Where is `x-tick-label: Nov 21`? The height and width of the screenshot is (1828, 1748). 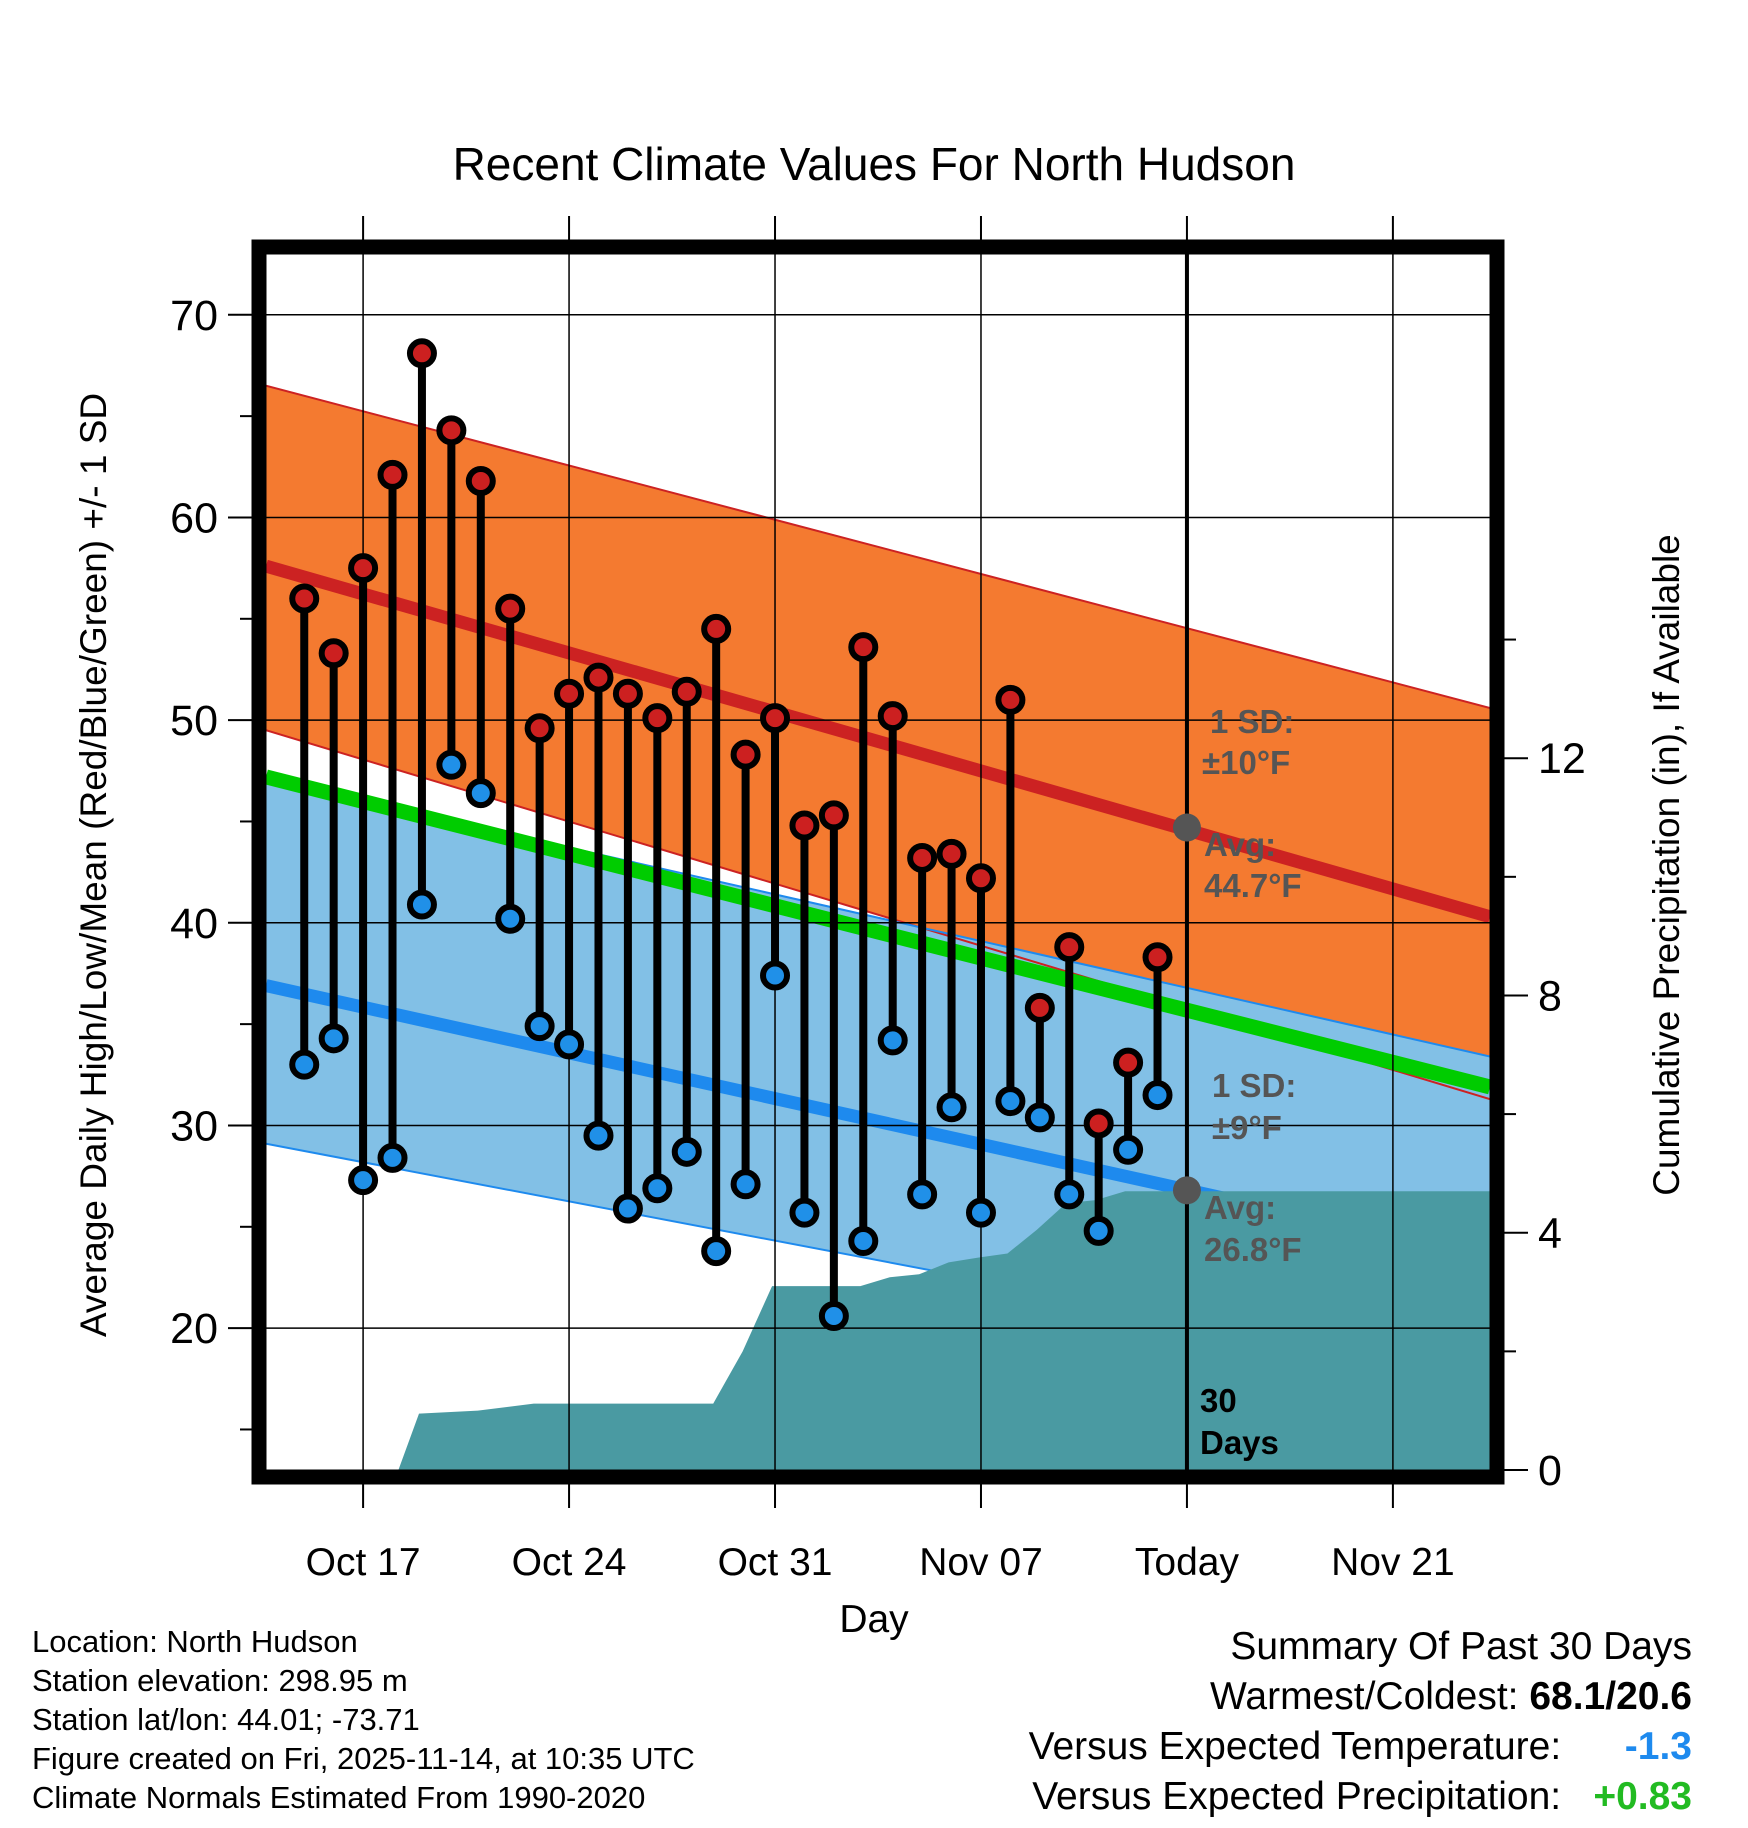
x-tick-label: Nov 21 is located at coordinates (1393, 1562).